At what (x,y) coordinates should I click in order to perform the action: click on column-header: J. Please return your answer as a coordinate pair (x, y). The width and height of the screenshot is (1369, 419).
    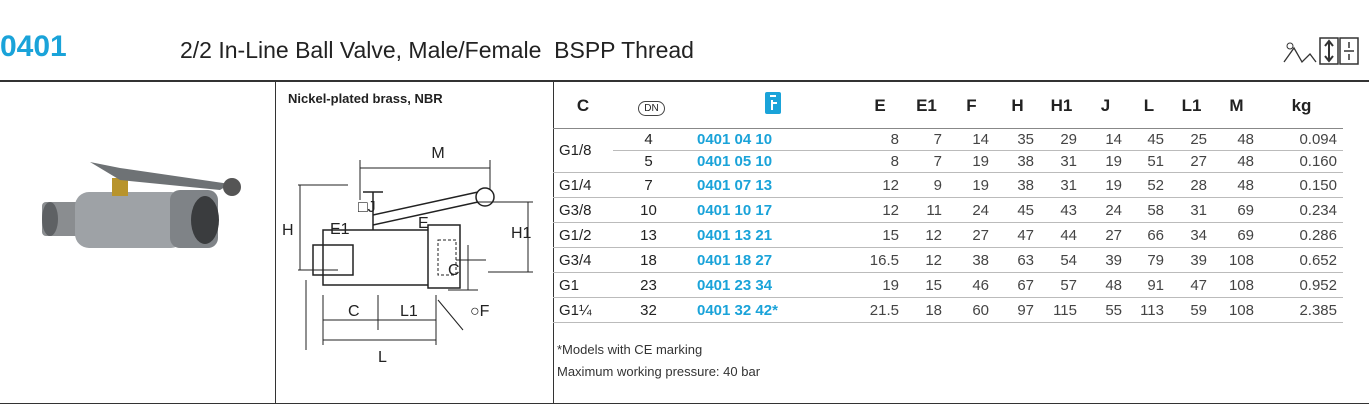
    Looking at the image, I should click on (1105, 106).